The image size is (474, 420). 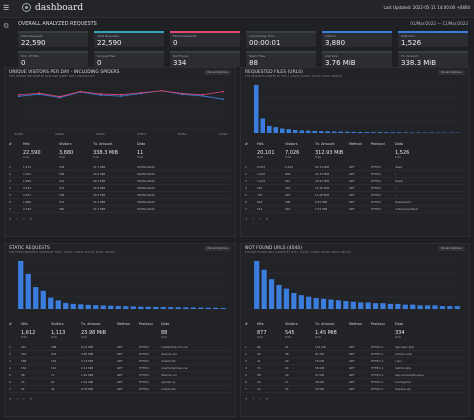 What do you see at coordinates (6, 26) in the screenshot?
I see `gear-icon: ⚙` at bounding box center [6, 26].